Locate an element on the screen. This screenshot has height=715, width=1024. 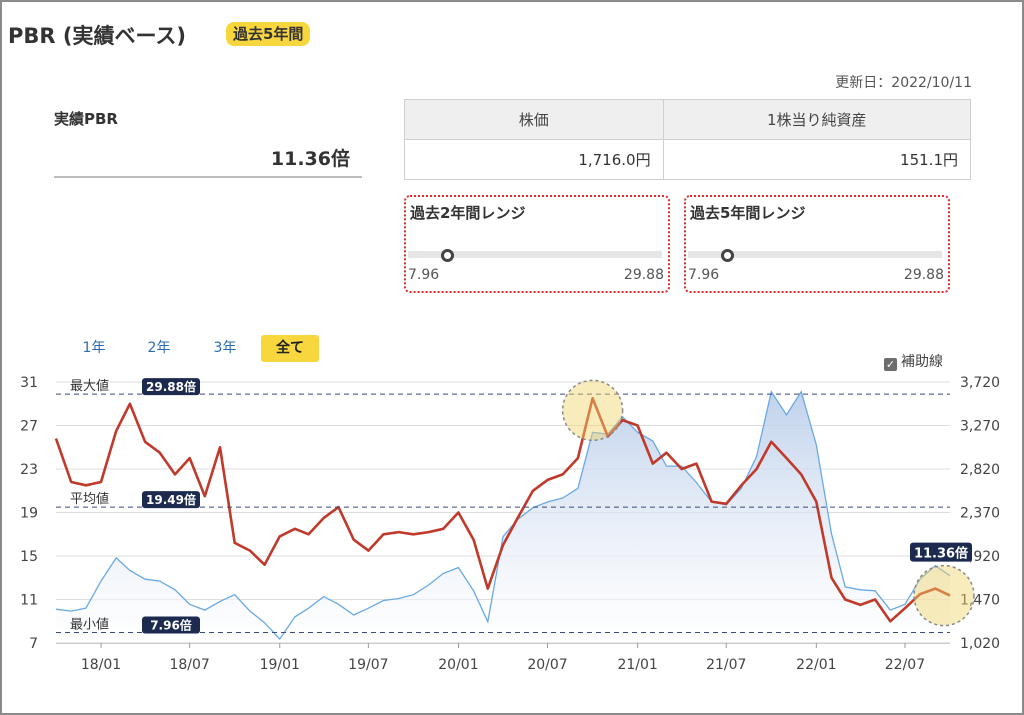
y-right-tick: 1,020 is located at coordinates (980, 644).